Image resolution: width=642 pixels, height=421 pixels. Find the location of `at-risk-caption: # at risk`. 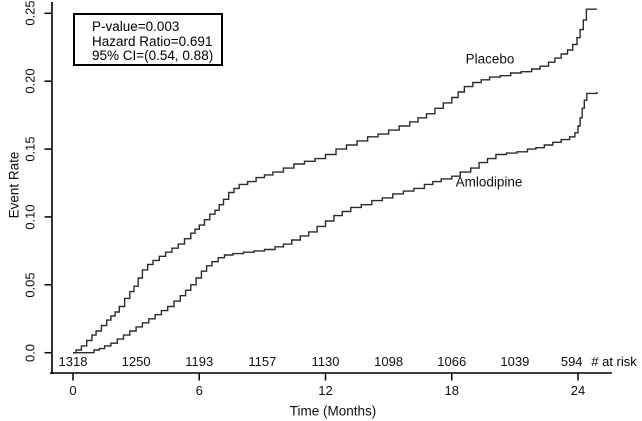

at-risk-caption: # at risk is located at coordinates (614, 361).